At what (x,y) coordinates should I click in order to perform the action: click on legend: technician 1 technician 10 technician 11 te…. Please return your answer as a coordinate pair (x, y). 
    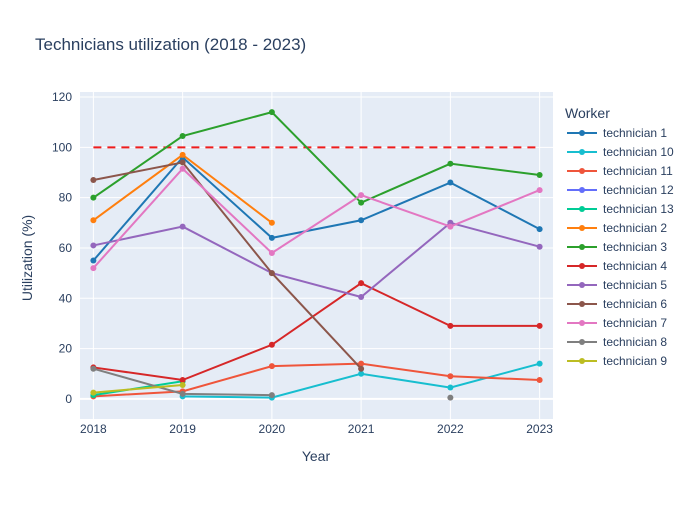
    Looking at the image, I should click on (620, 247).